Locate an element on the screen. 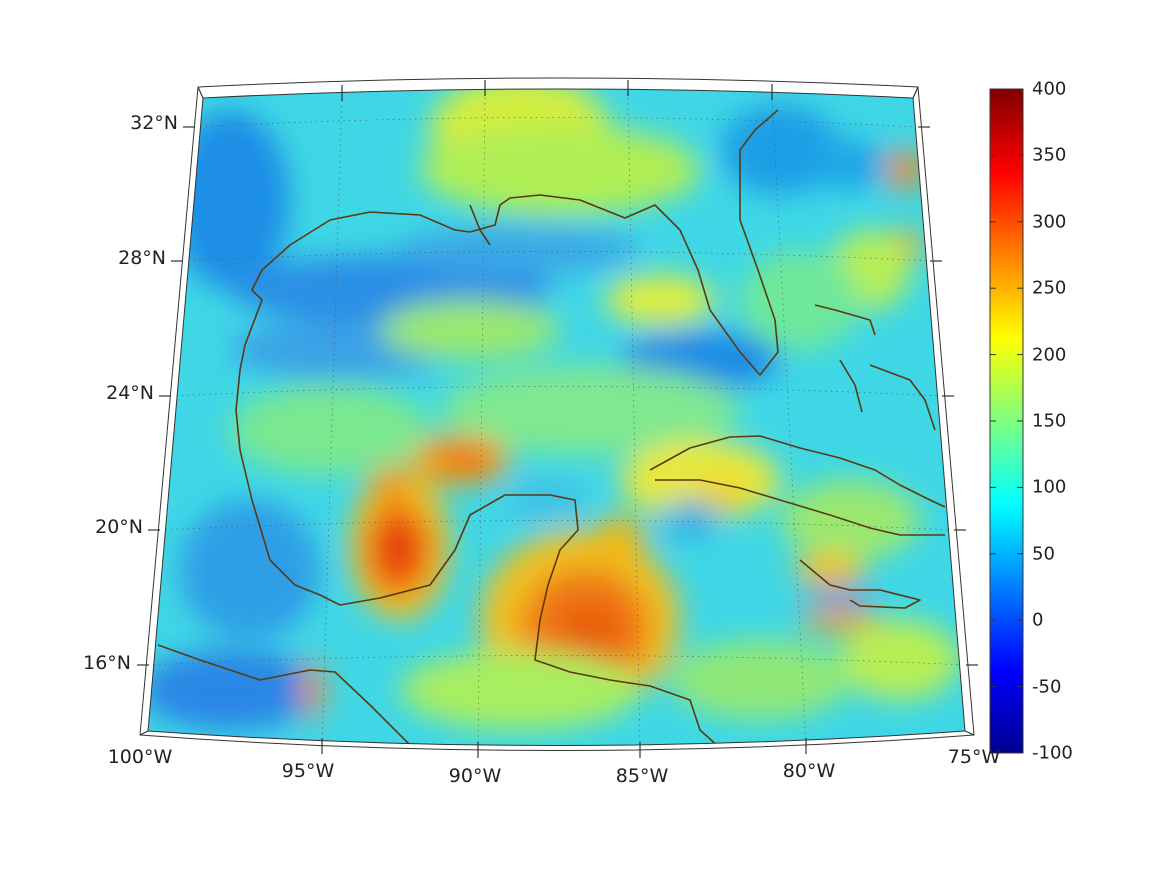  lat-label-24n: 24°N is located at coordinates (130, 393).